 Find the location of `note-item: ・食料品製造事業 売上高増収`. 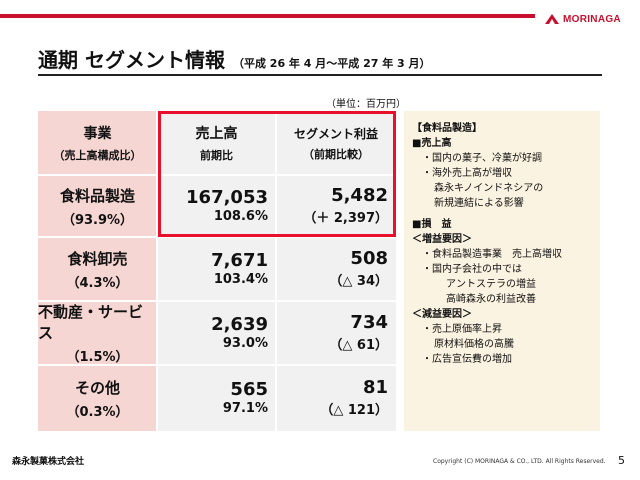

note-item: ・食料品製造事業 売上高増収 is located at coordinates (492, 254).